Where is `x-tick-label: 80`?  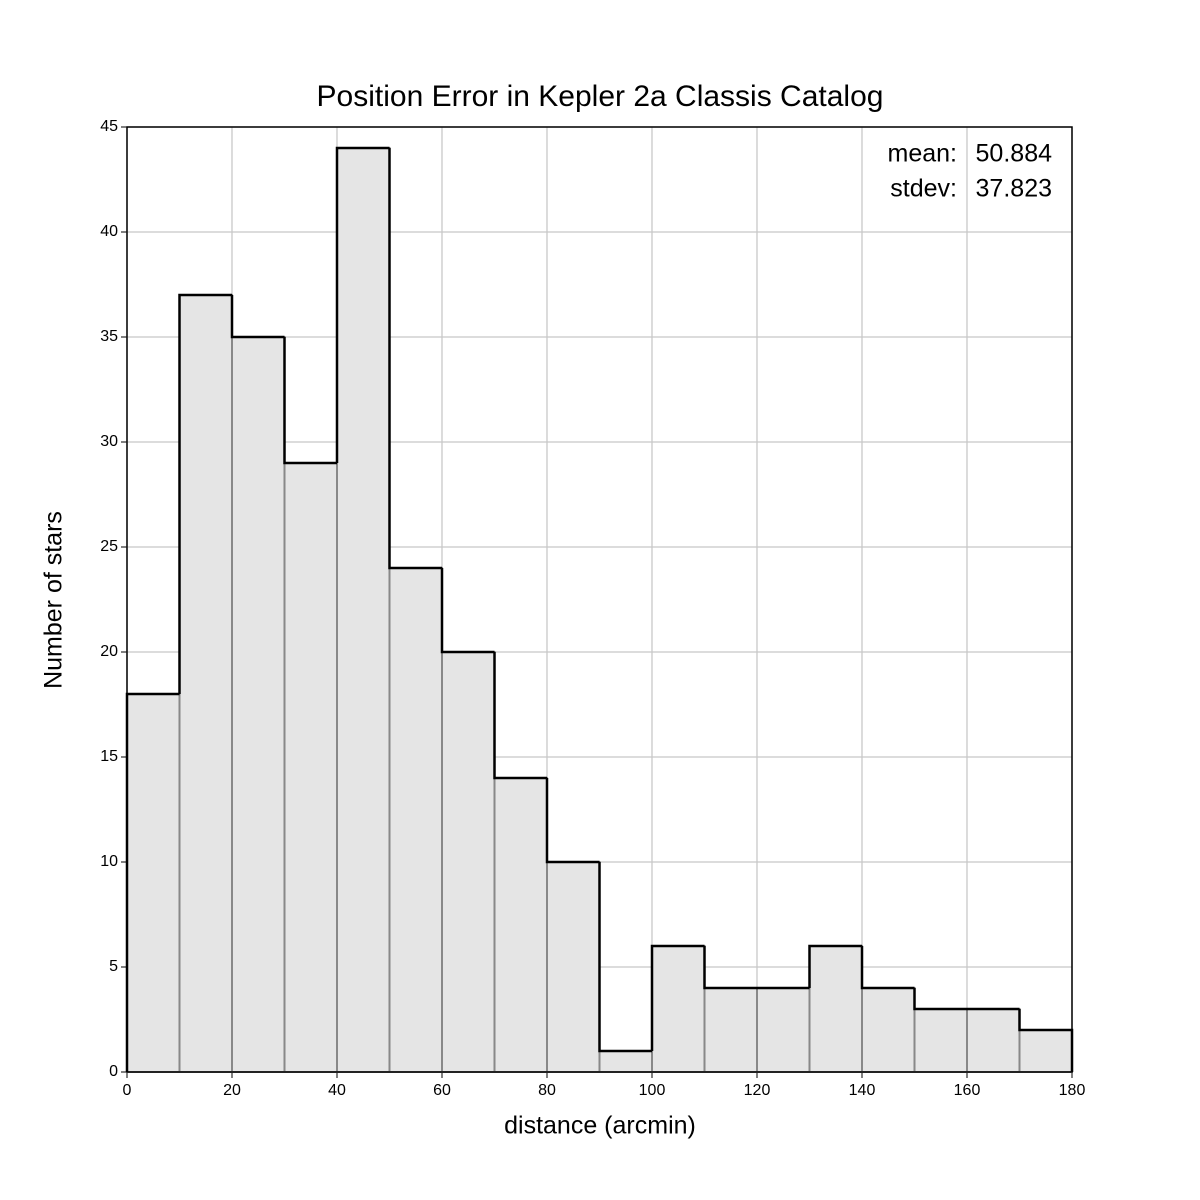
x-tick-label: 80 is located at coordinates (547, 1090).